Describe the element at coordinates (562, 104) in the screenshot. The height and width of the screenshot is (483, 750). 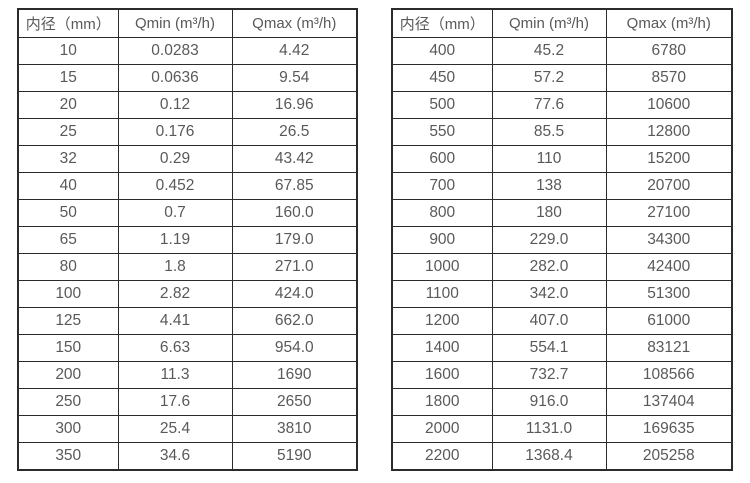
I see `table-row: 500 77.6 10600` at that location.